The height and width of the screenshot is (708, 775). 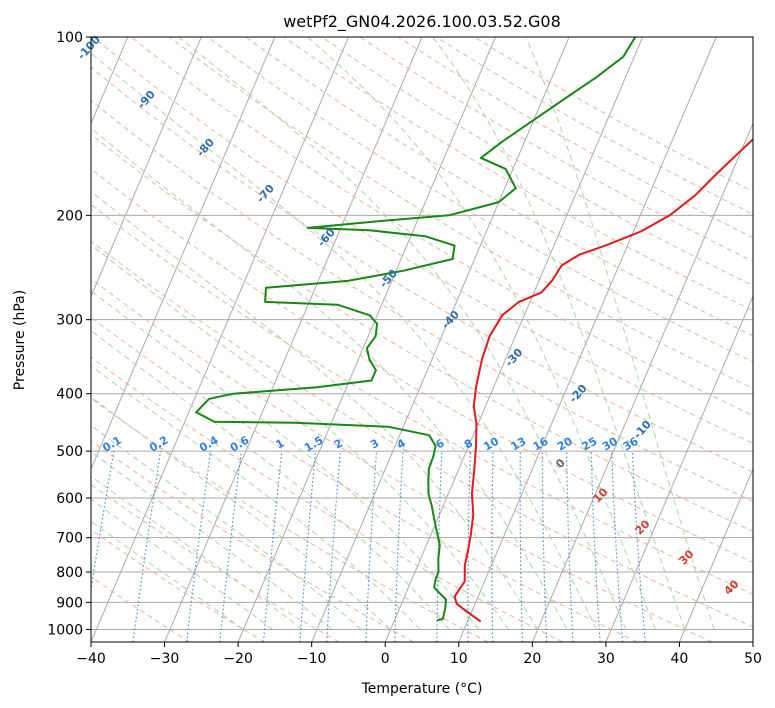 What do you see at coordinates (753, 659) in the screenshot?
I see `x-tick-label: 50` at bounding box center [753, 659].